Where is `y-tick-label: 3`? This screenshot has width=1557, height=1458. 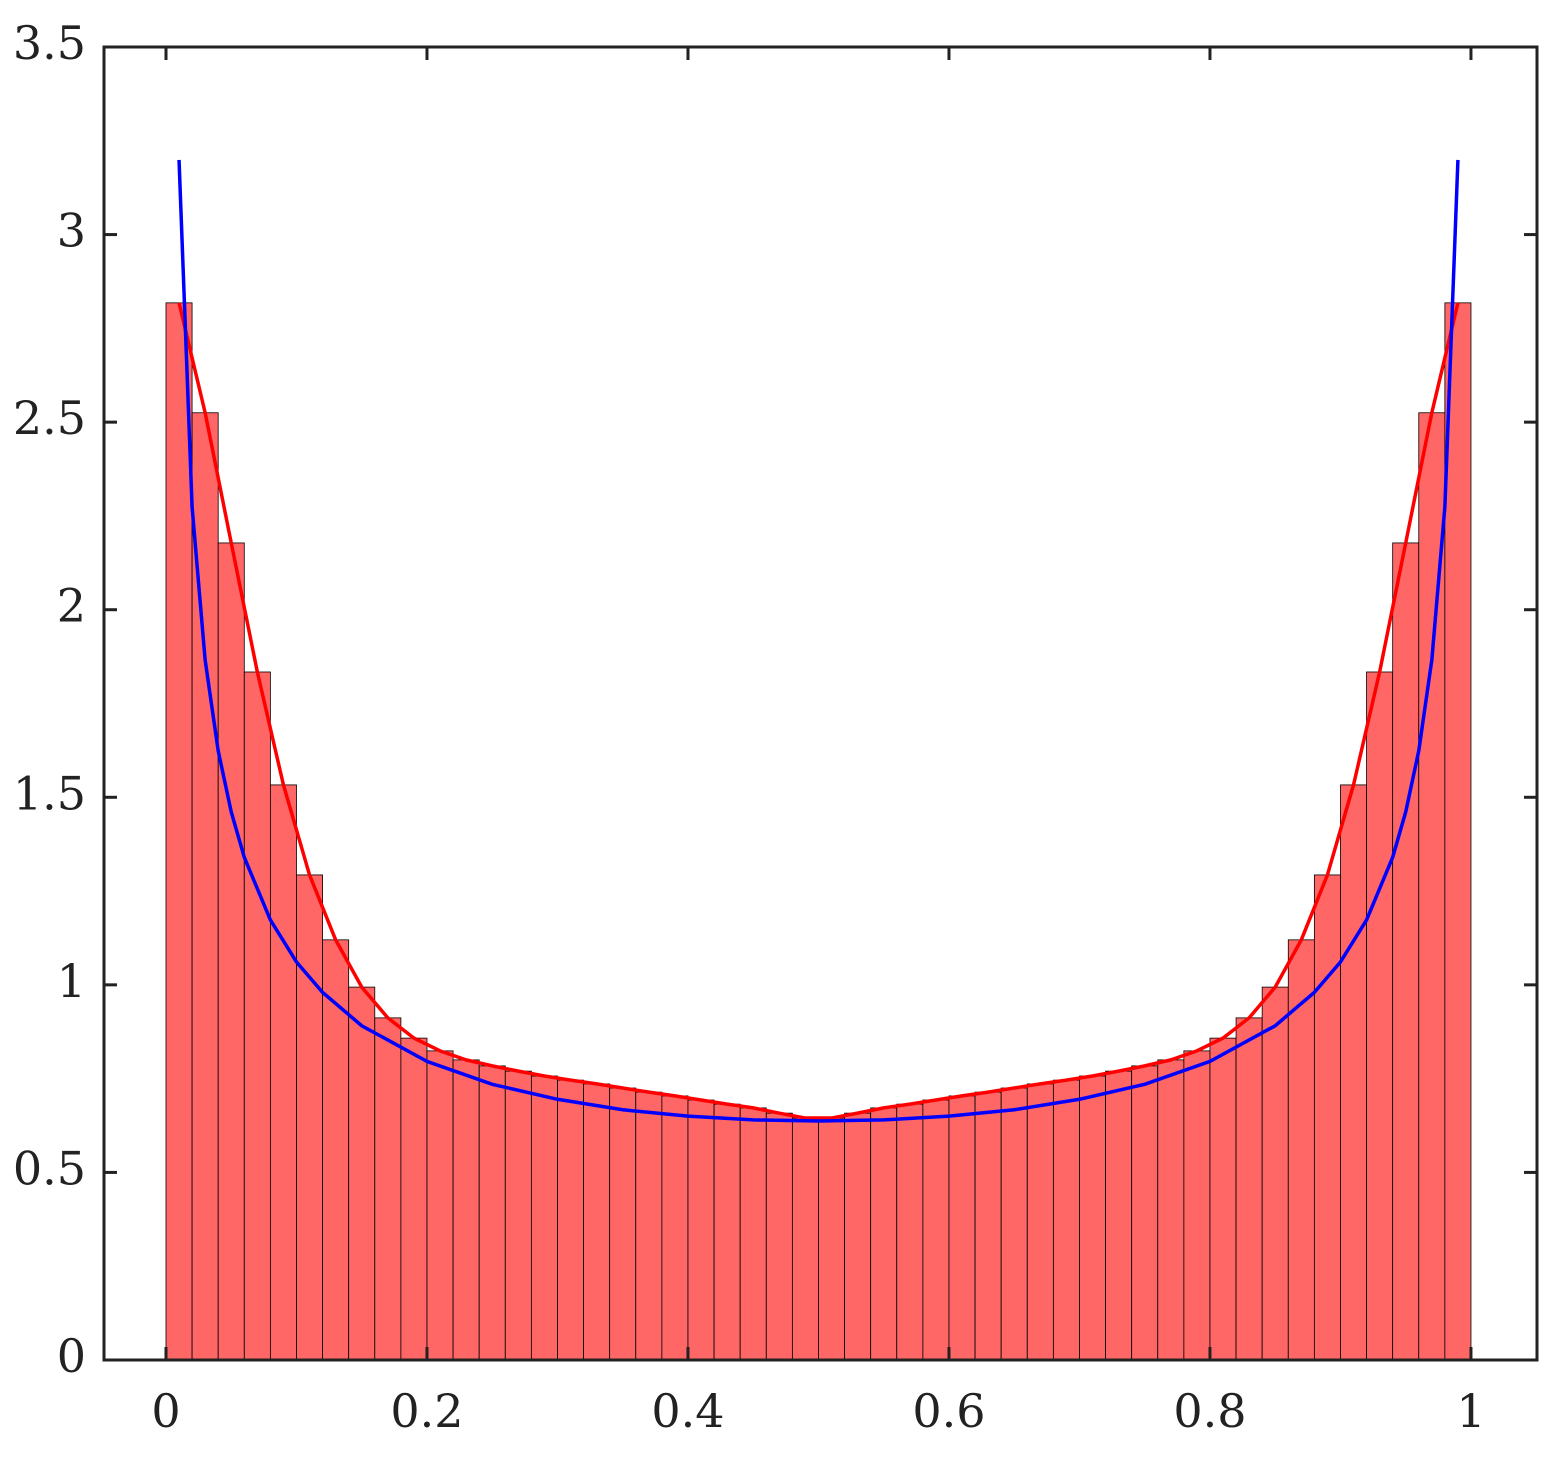 y-tick-label: 3 is located at coordinates (71, 231).